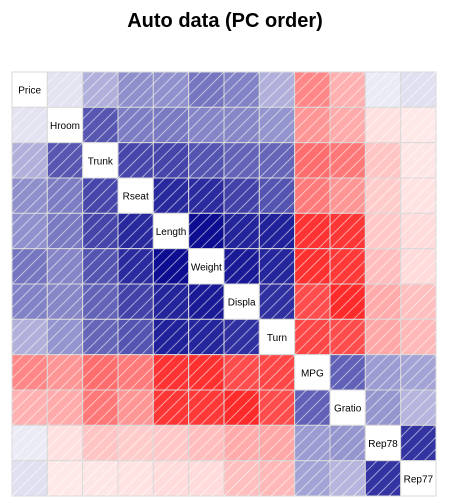 The image size is (450, 500). I want to click on variable-label: Turn, so click(277, 338).